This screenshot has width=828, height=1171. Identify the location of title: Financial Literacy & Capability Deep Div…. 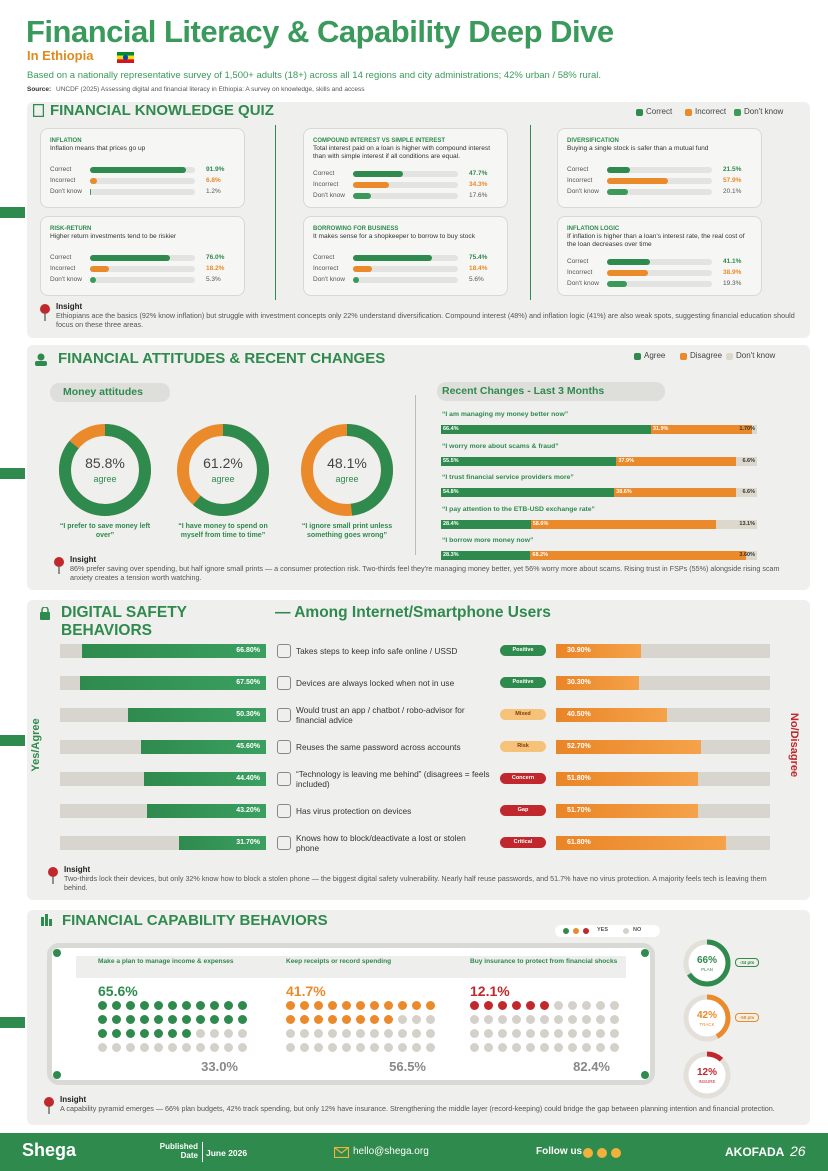
(320, 31).